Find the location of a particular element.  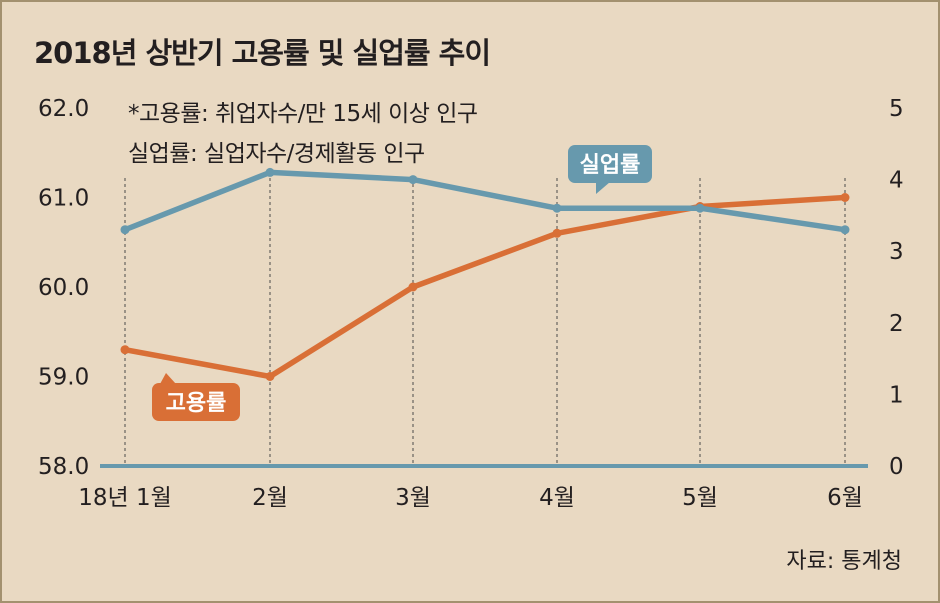

y-left-tick-label: 62.0 is located at coordinates (63, 109).